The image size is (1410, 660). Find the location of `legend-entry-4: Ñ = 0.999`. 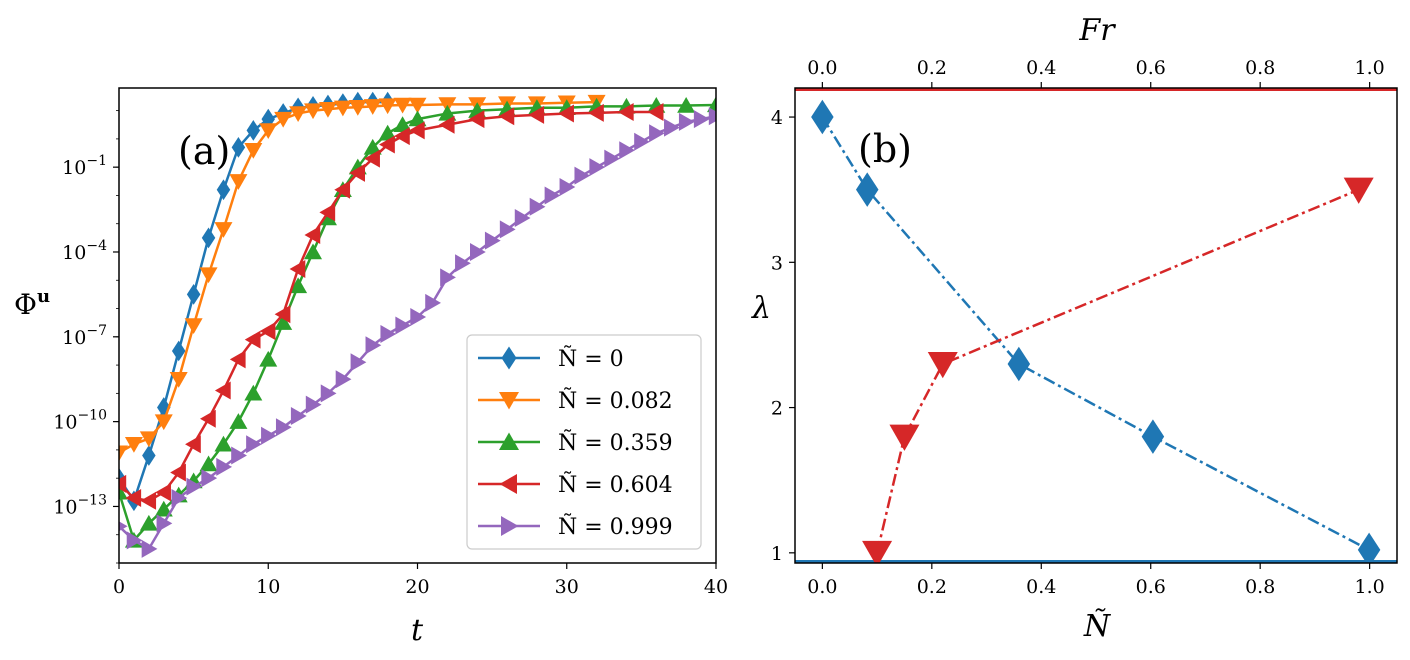

legend-entry-4: Ñ = 0.999 is located at coordinates (575, 526).